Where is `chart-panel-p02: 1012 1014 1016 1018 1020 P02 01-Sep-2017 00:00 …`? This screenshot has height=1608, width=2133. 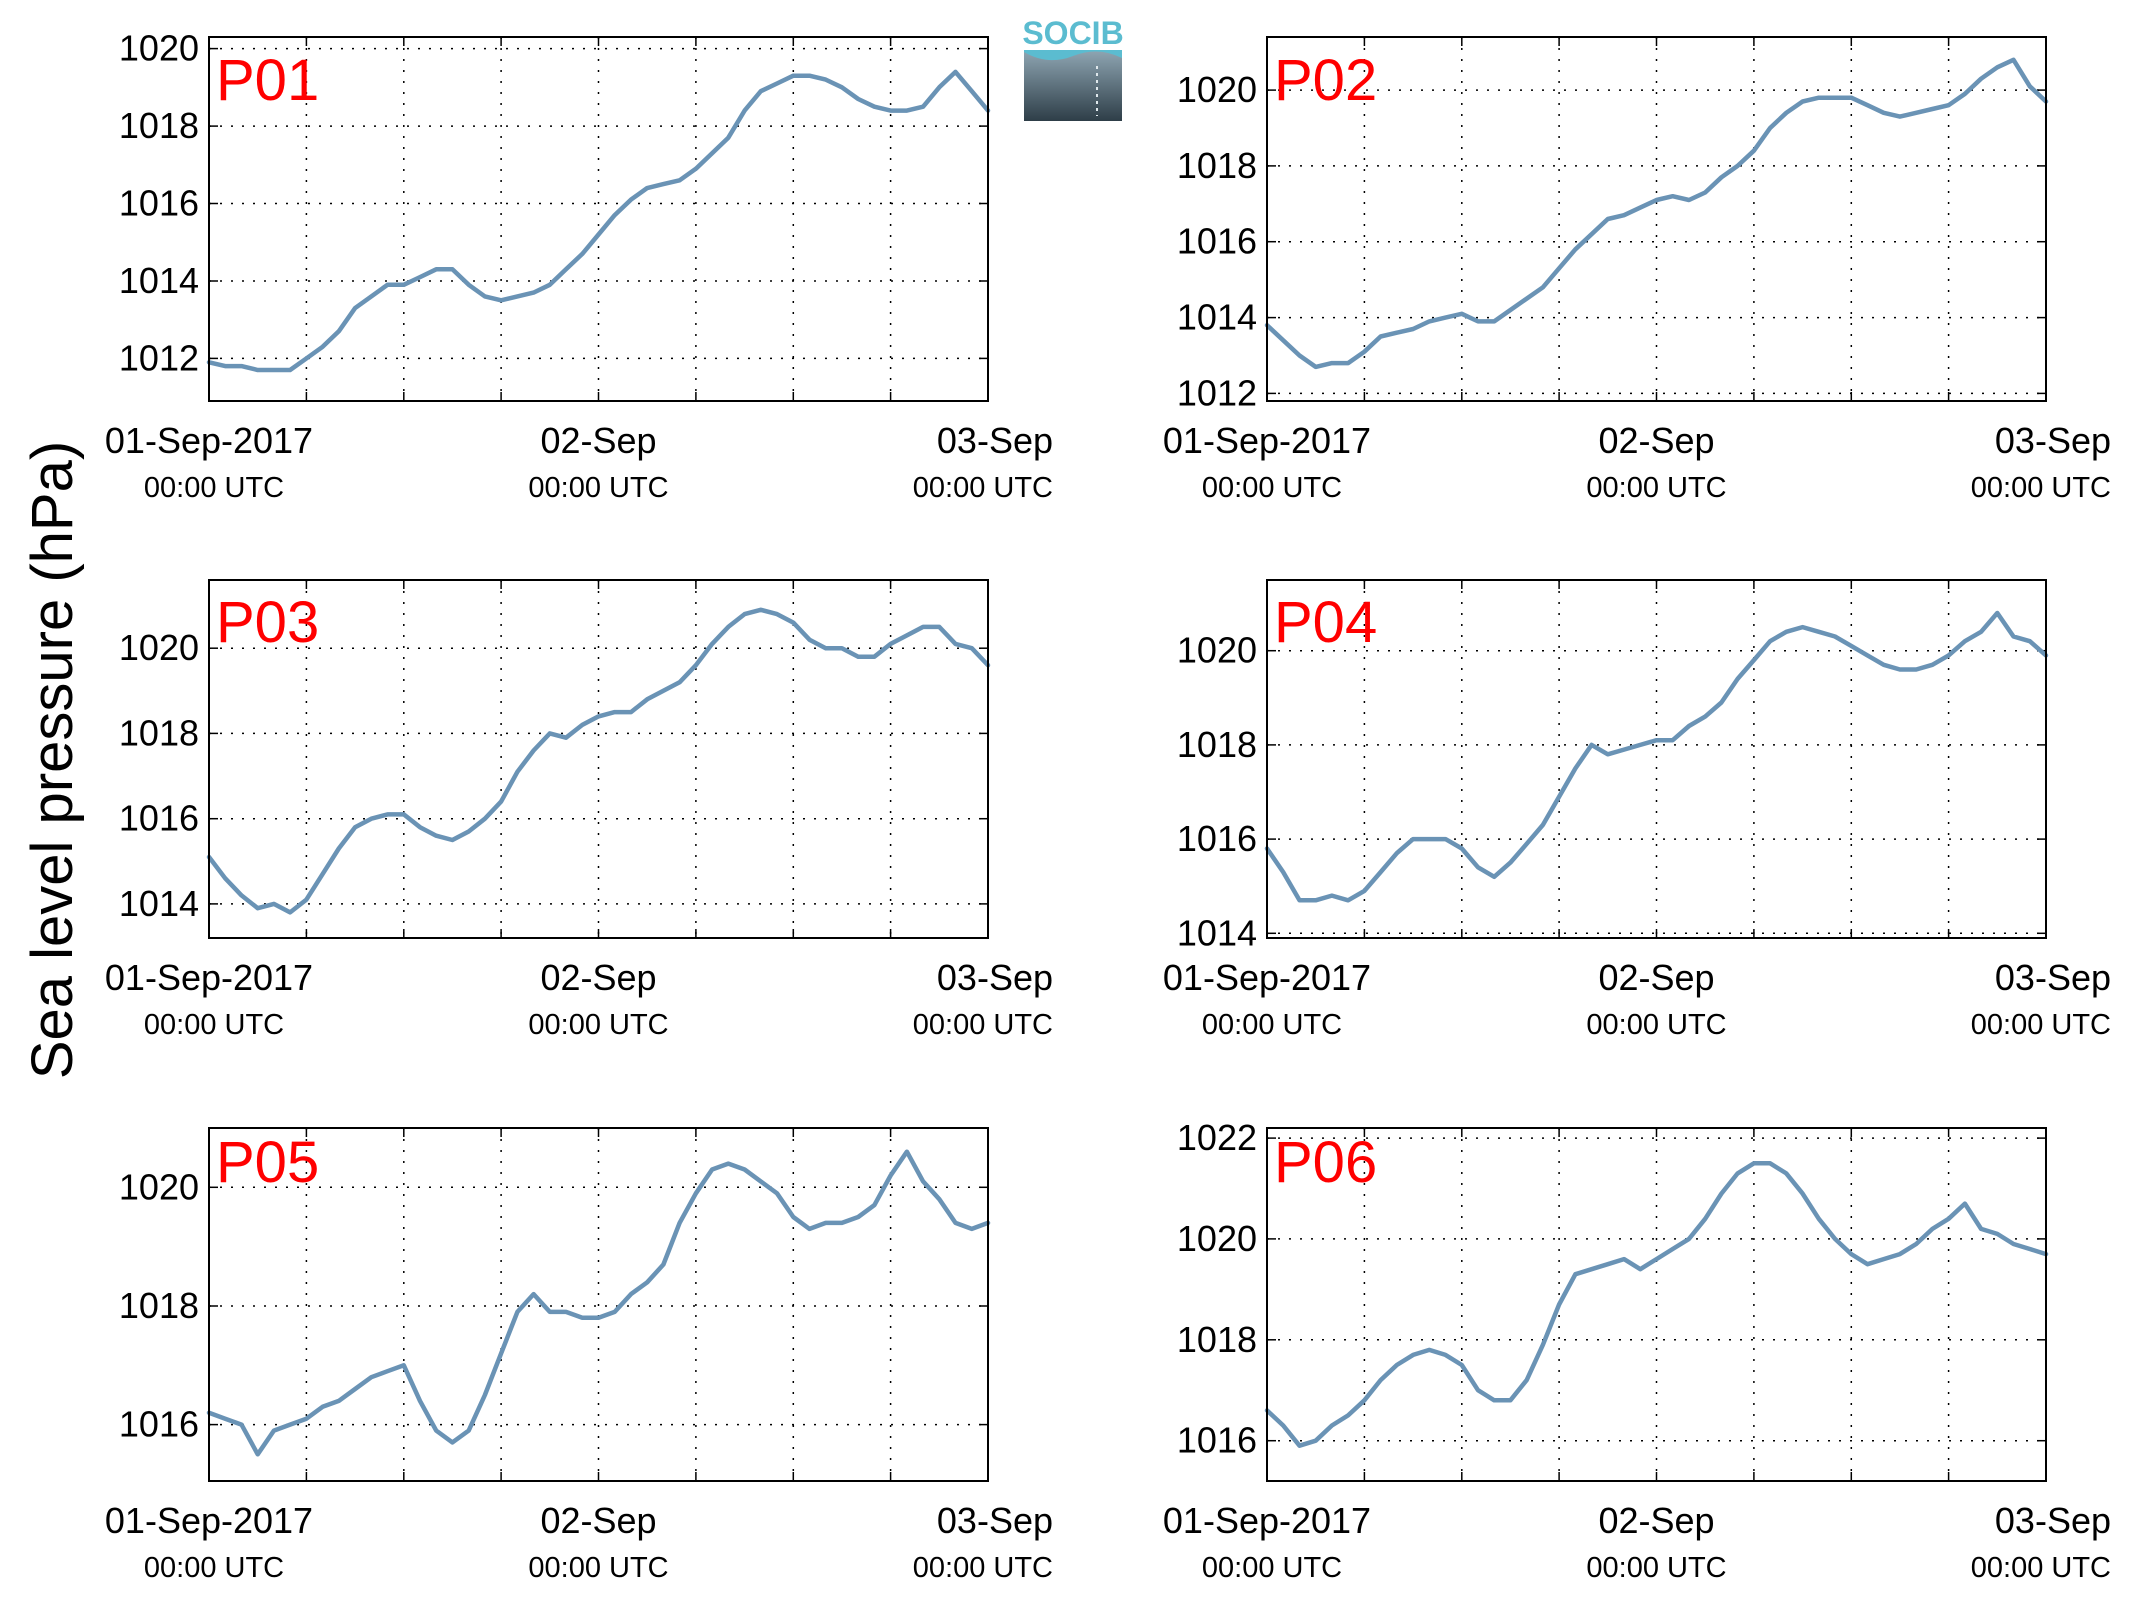 chart-panel-p02: 1012 1014 1016 1018 1020 P02 01-Sep-2017 00:00 … is located at coordinates (1637, 270).